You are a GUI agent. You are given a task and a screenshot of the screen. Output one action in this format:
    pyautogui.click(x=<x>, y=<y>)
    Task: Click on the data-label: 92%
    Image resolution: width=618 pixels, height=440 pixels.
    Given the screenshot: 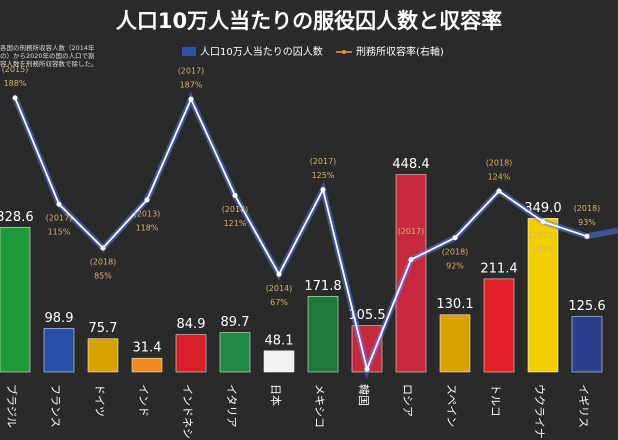 What is the action you would take?
    pyautogui.click(x=455, y=265)
    